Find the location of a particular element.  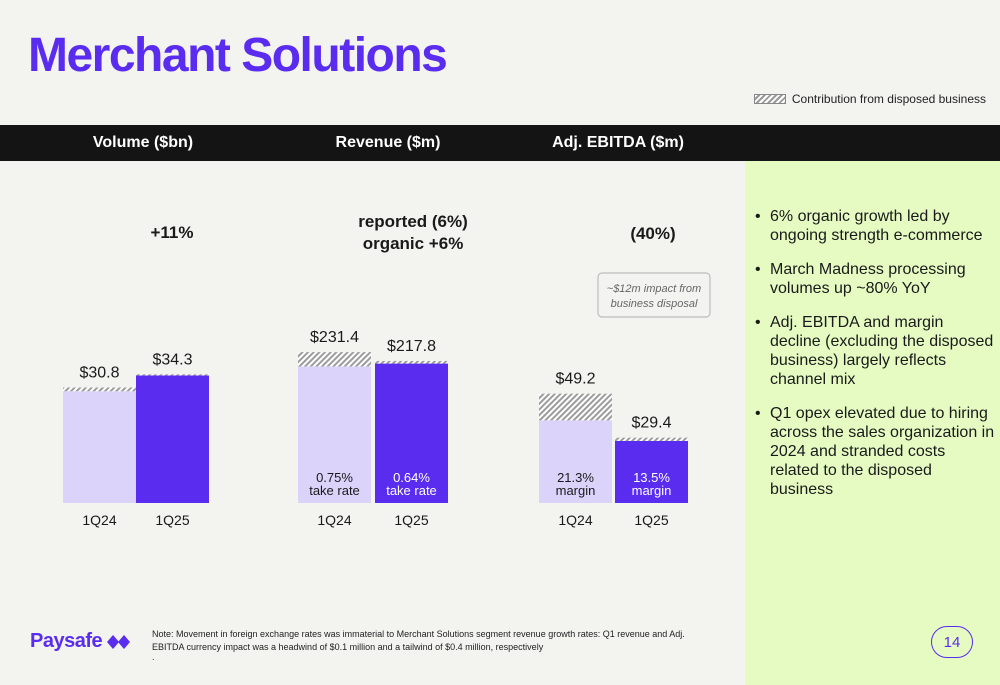

growth-label: (40%) is located at coordinates (652, 233).